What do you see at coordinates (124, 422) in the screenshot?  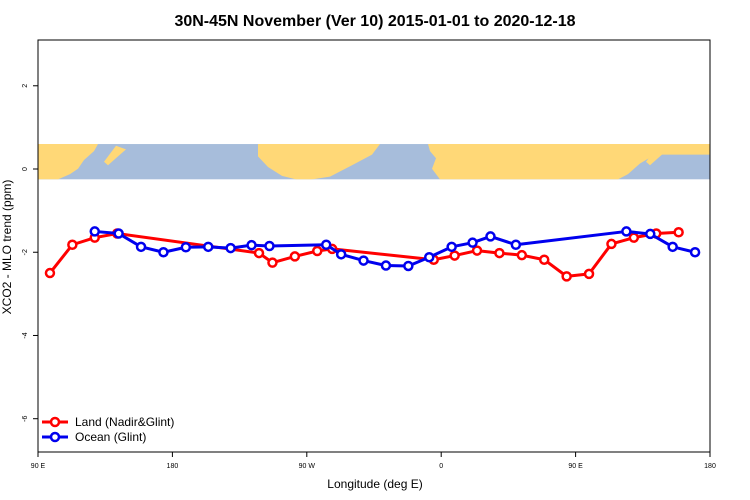 I see `legend-land-label: Land (Nadir&Glint)` at bounding box center [124, 422].